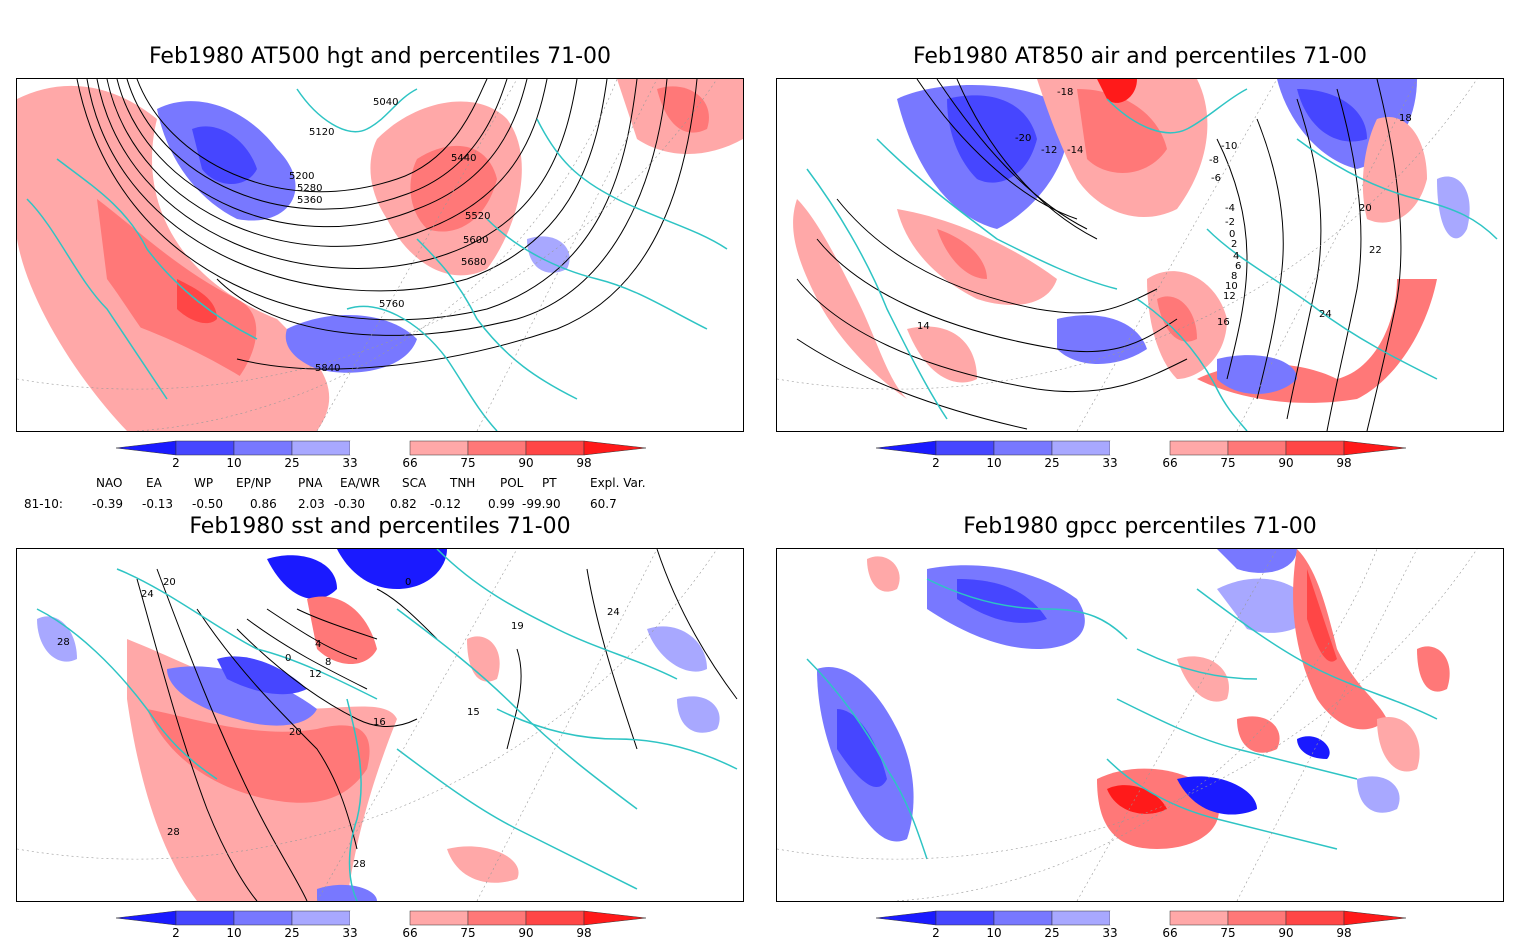 This screenshot has height=940, width=1520. I want to click on contour-label: 14, so click(923, 326).